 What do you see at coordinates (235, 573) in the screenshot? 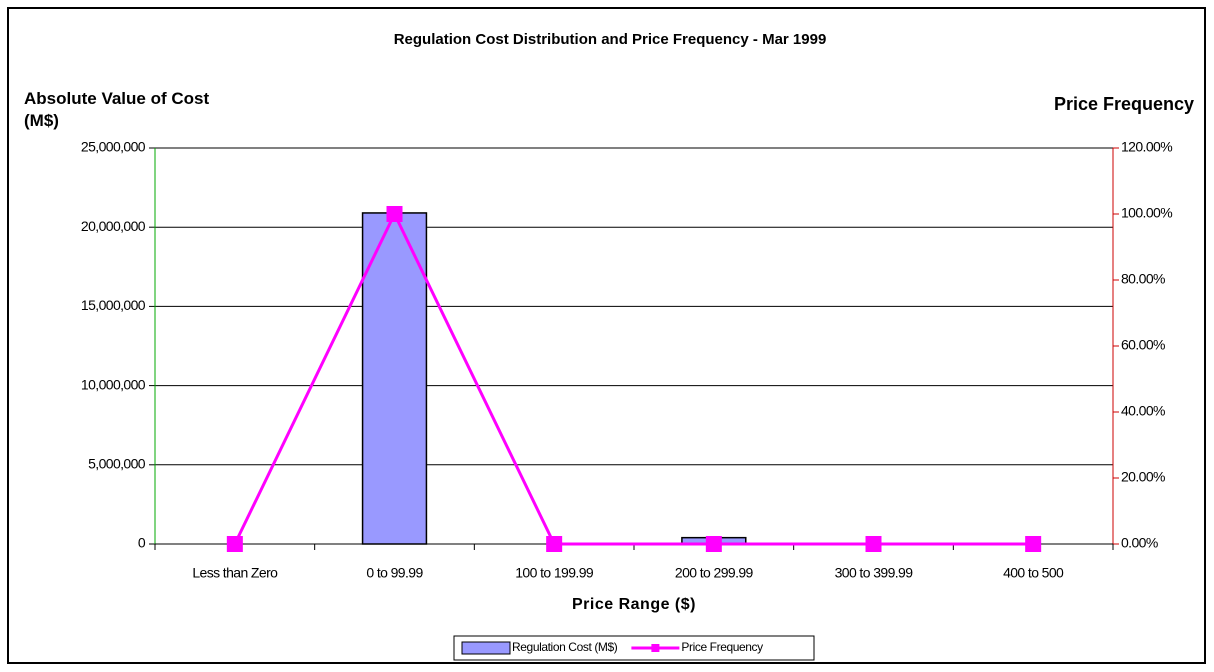
I see `x-tick-label: Less than Zero` at bounding box center [235, 573].